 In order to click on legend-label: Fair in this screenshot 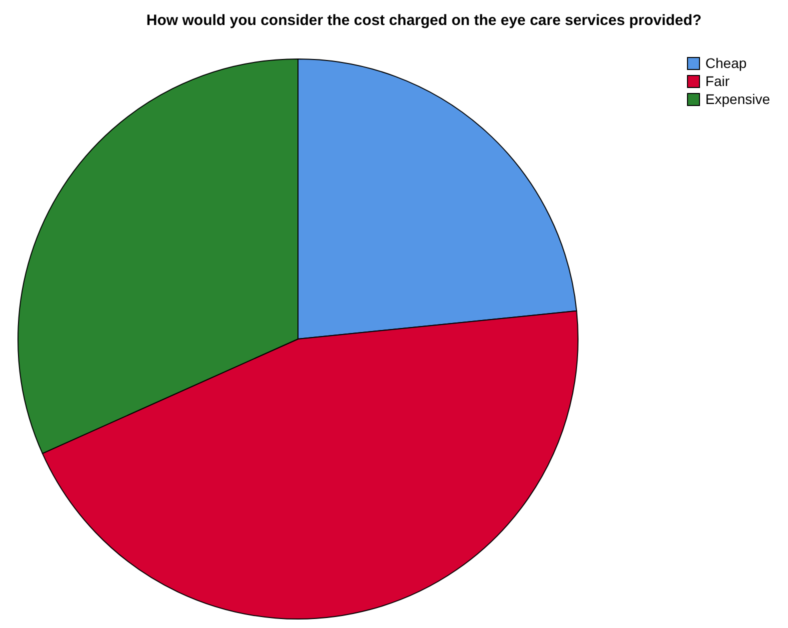, I will do `click(717, 81)`.